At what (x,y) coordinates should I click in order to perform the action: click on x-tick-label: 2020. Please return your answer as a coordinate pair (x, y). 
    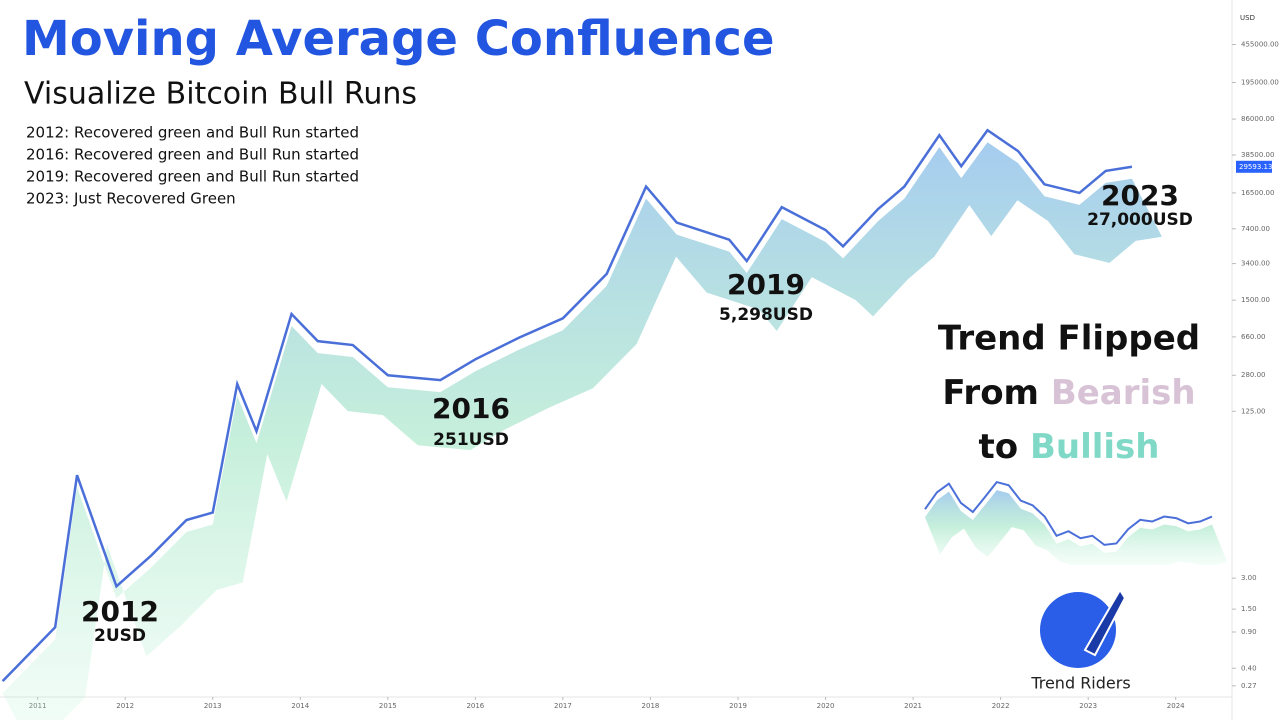
    Looking at the image, I should click on (826, 706).